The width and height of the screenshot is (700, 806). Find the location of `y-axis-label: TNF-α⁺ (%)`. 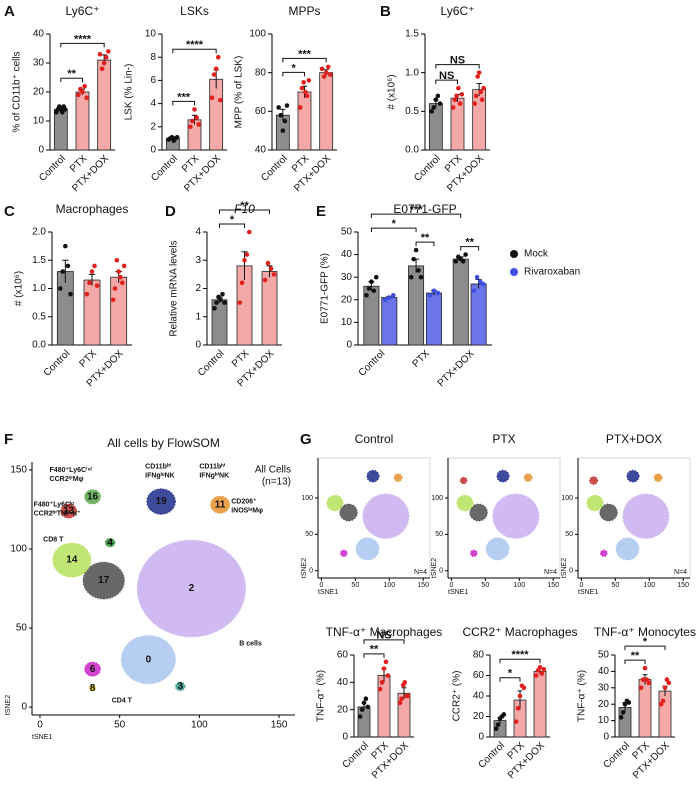

y-axis-label: TNF-α⁺ (%) is located at coordinates (321, 696).